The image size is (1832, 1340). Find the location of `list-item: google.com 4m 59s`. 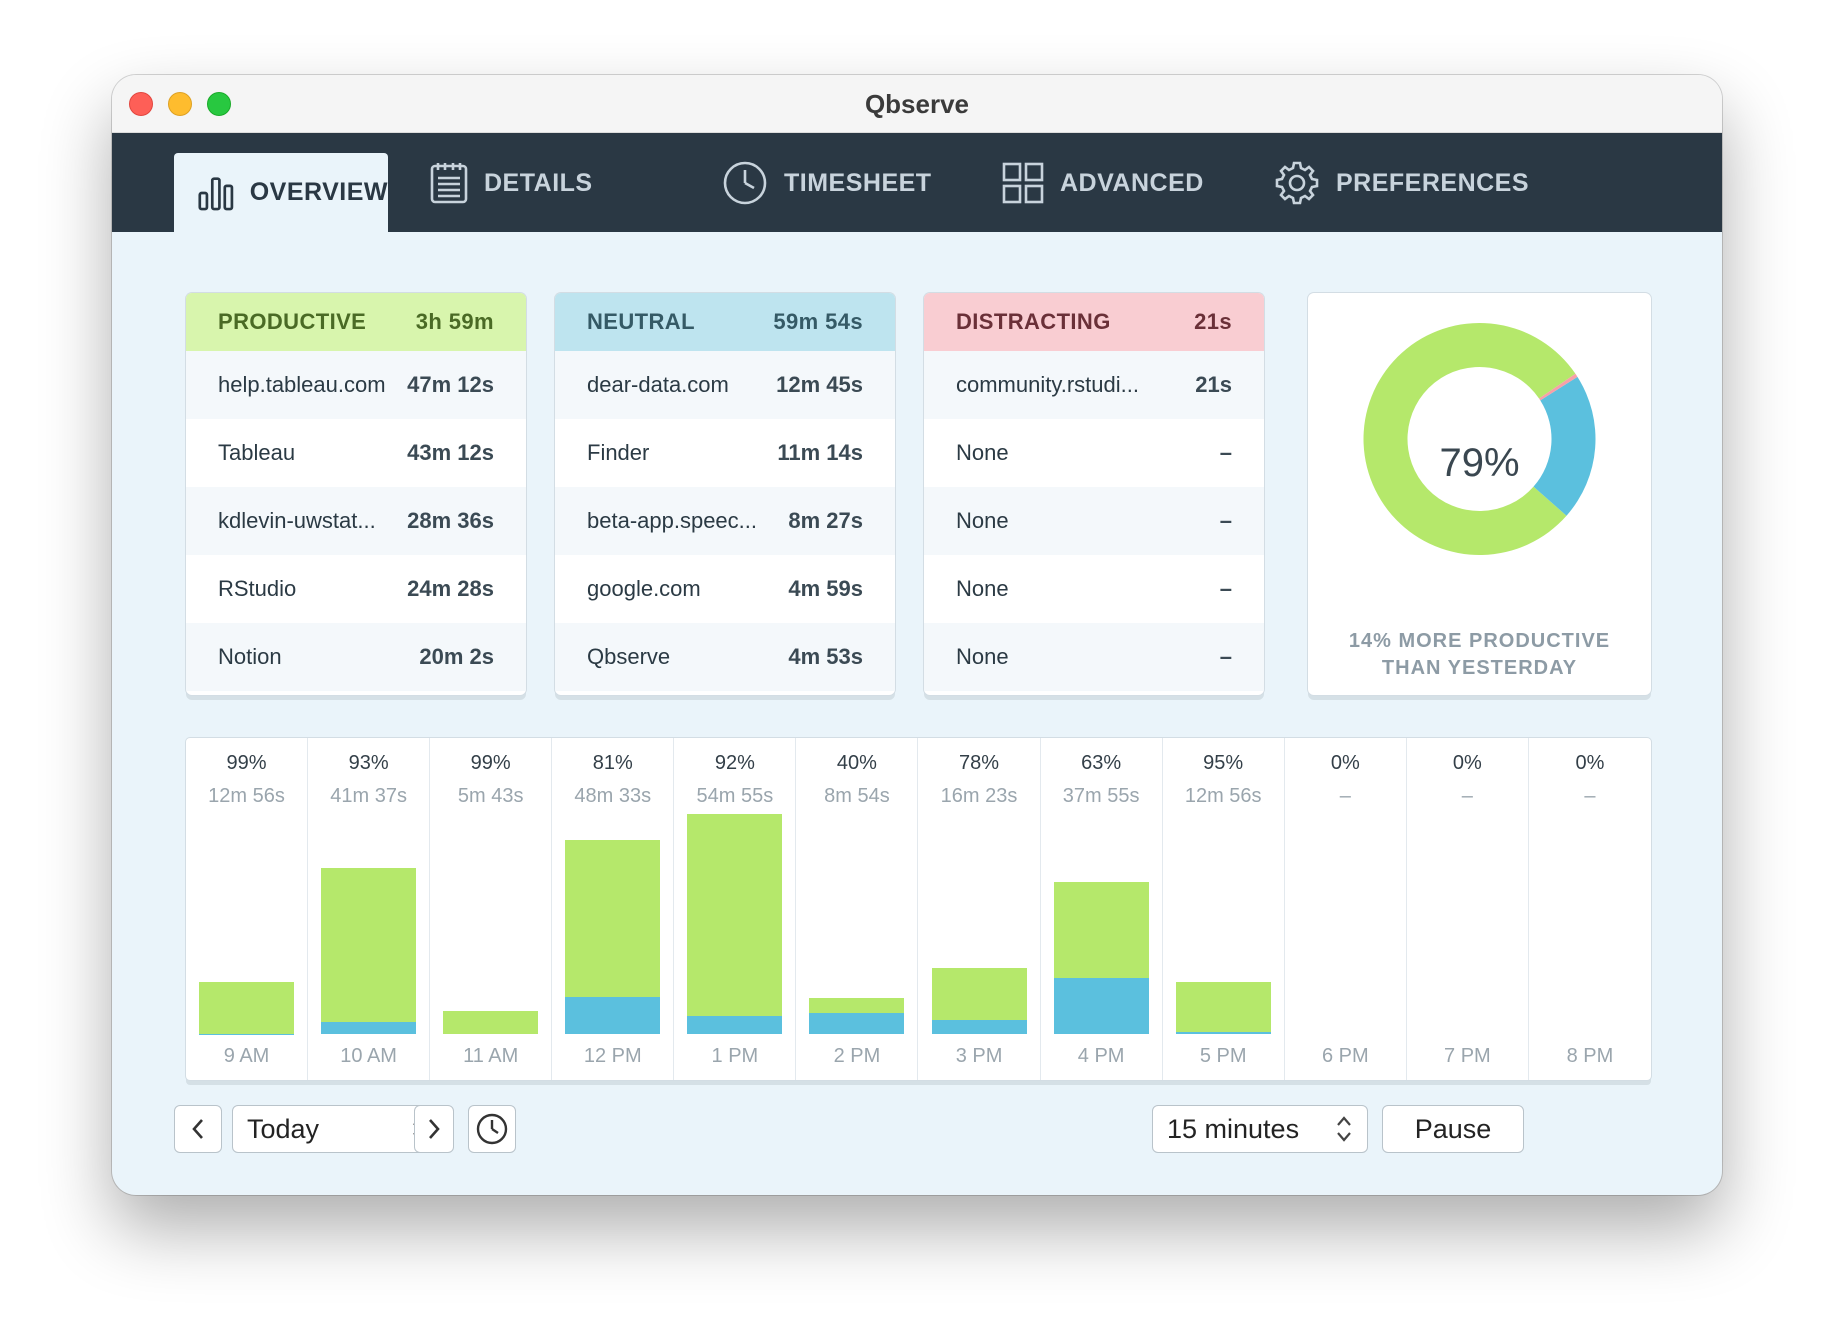

list-item: google.com 4m 59s is located at coordinates (725, 589).